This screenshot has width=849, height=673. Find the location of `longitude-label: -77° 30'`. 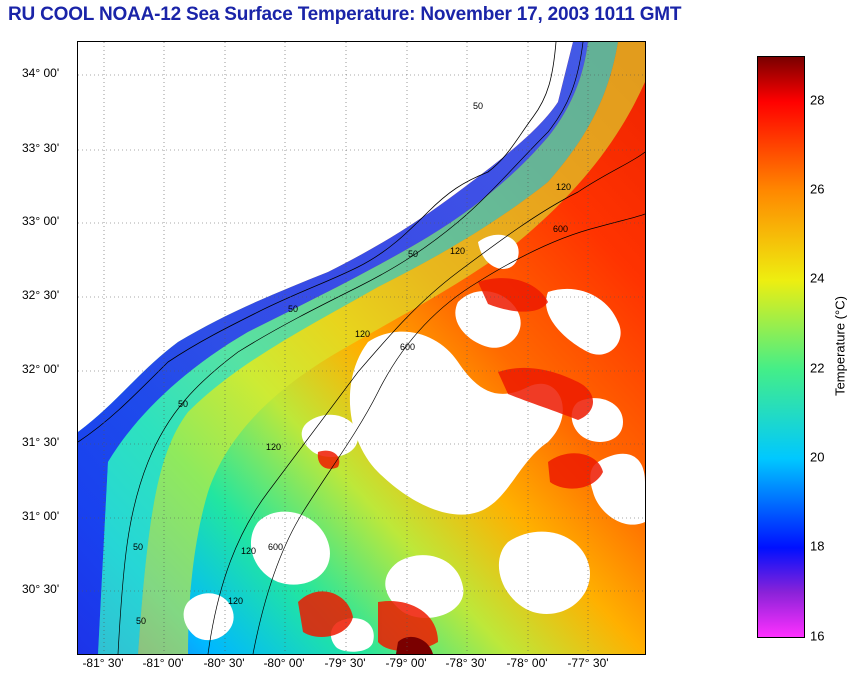

longitude-label: -77° 30' is located at coordinates (588, 663).